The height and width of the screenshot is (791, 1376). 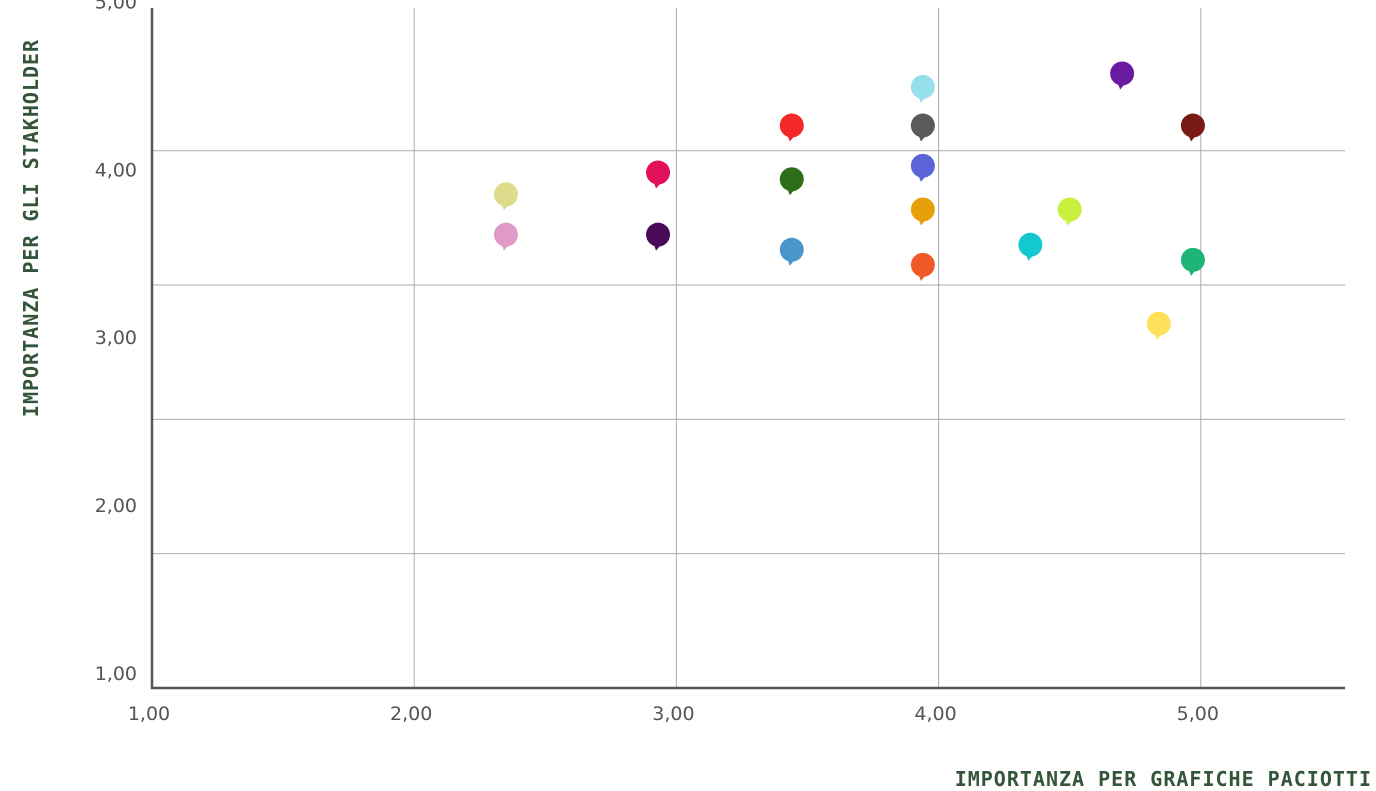 I want to click on y-tick-label-2: 3,00, so click(x=116, y=338).